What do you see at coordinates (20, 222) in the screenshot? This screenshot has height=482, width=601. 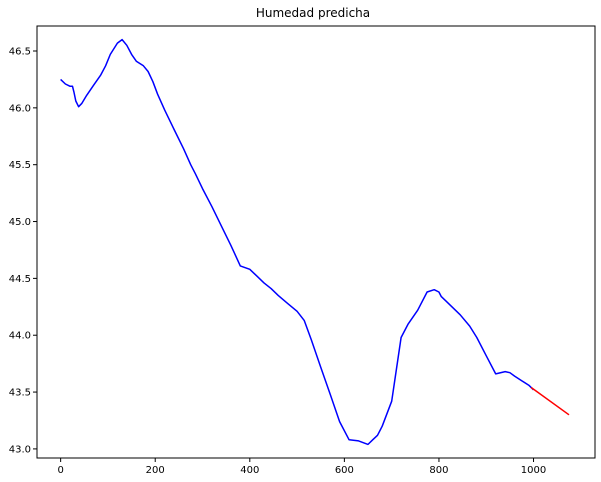 I see `y-tick-label: 45.0` at bounding box center [20, 222].